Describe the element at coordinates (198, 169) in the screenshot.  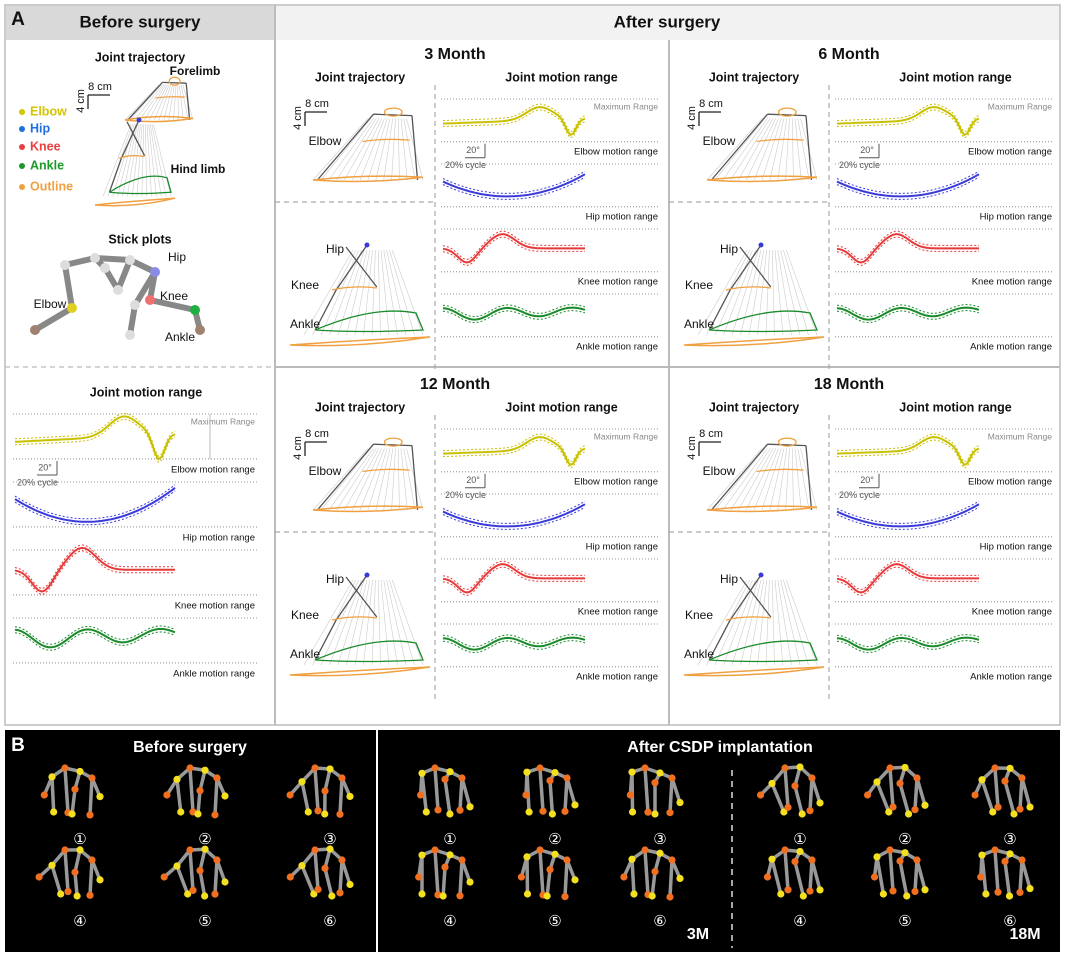
I see `limb-label: Hind limb` at that location.